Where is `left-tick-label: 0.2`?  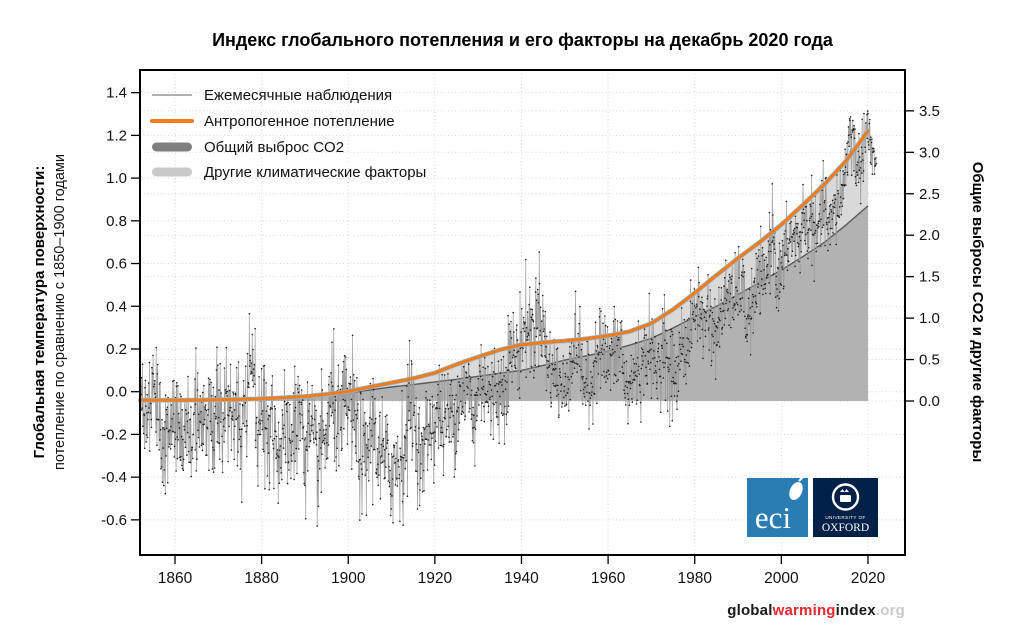
left-tick-label: 0.2 is located at coordinates (116, 349).